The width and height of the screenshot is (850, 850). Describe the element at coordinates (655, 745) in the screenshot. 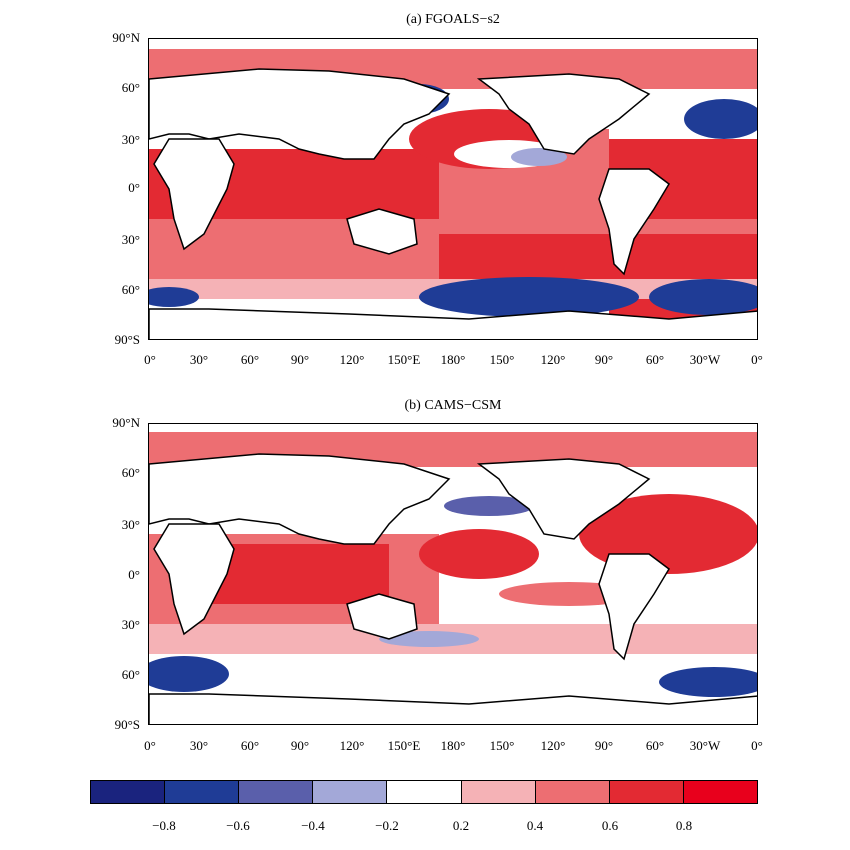

I see `panel-b-lon-60w: 60°` at that location.